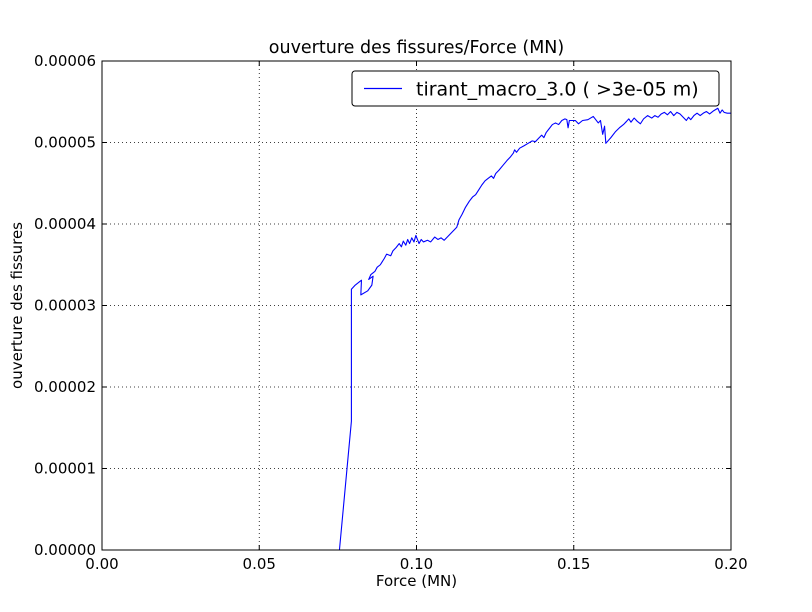 This screenshot has height=612, width=812. I want to click on x-tick-label: 0.10, so click(416, 564).